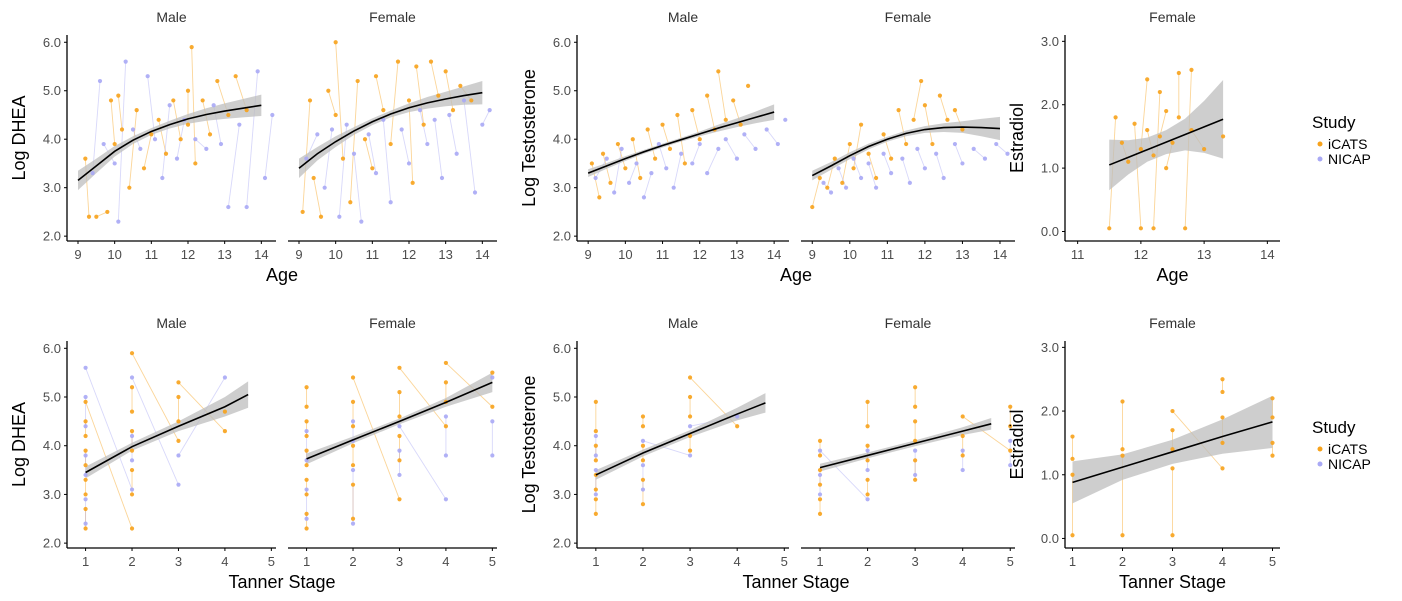 This screenshot has width=1402, height=601. Describe the element at coordinates (625, 254) in the screenshot. I see `x-tick-label: 10` at that location.